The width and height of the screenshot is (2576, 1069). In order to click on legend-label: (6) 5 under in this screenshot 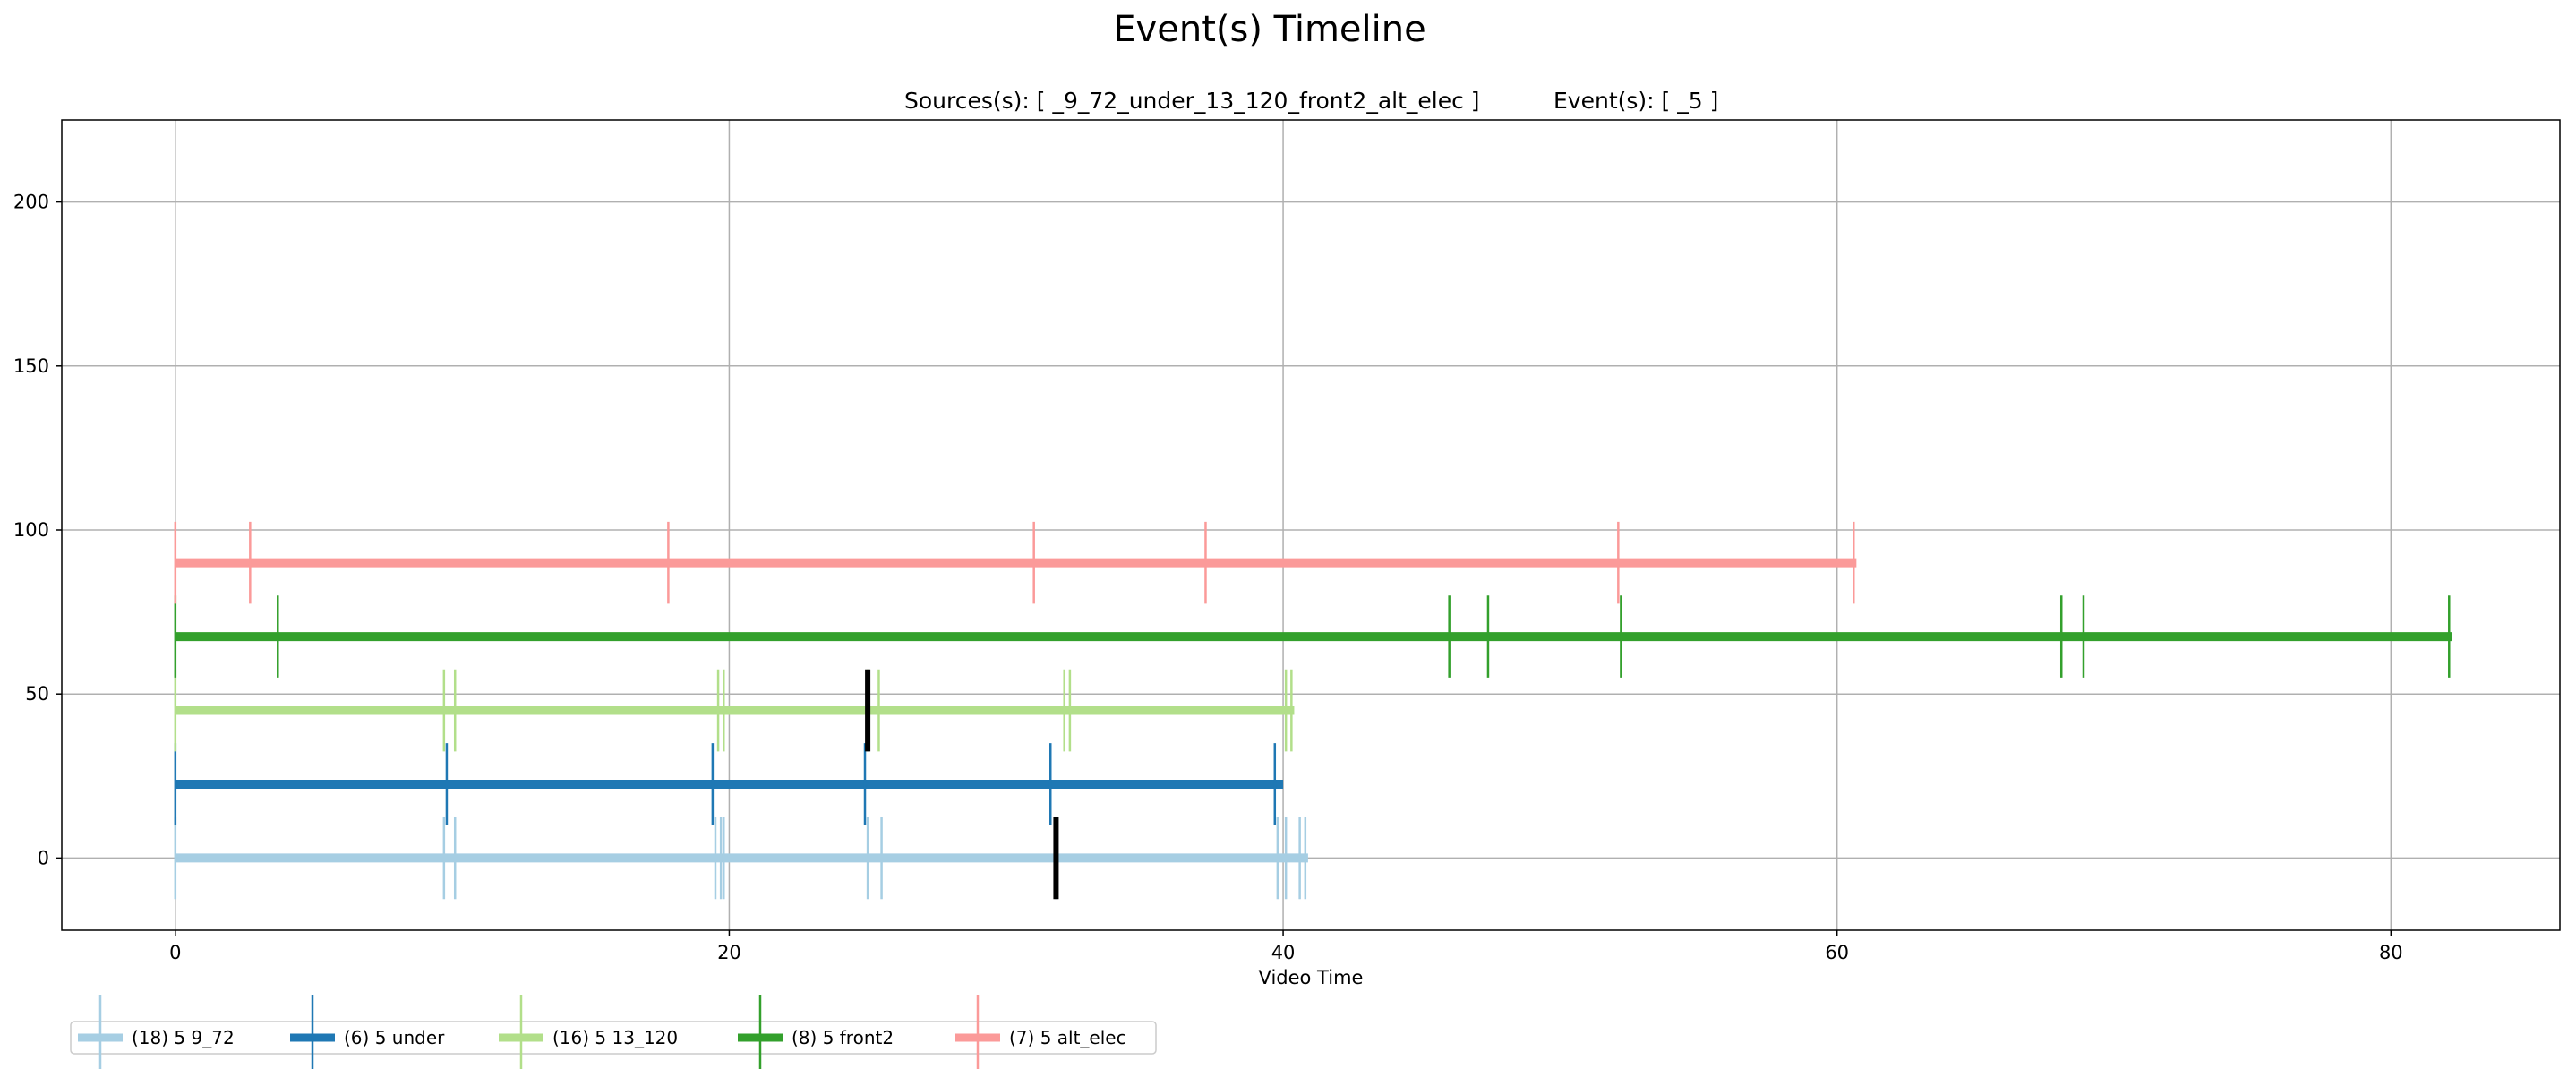, I will do `click(395, 1037)`.